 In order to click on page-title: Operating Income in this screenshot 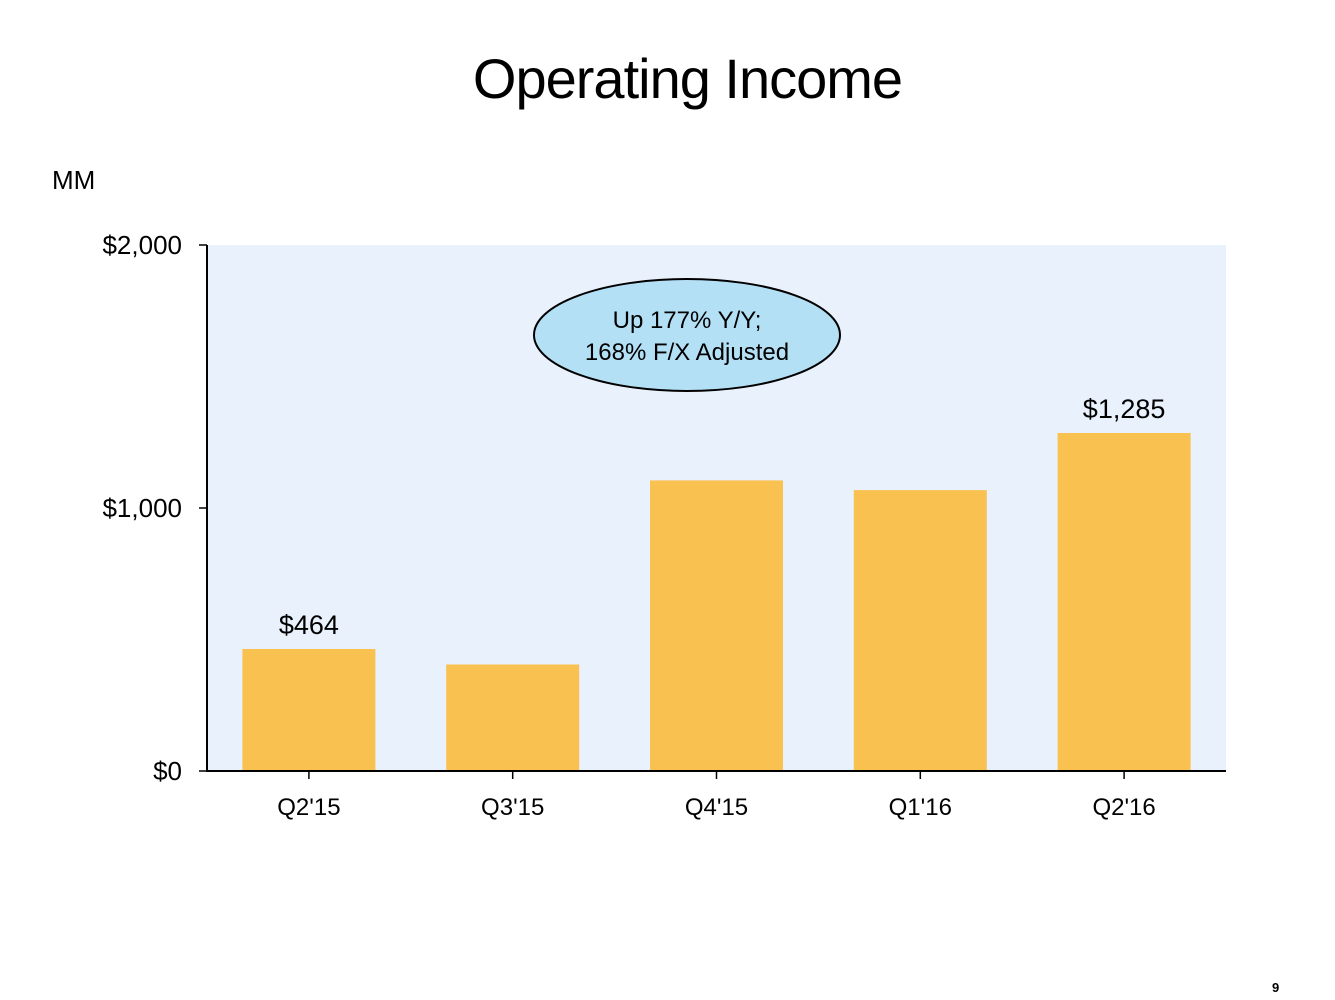, I will do `click(687, 78)`.